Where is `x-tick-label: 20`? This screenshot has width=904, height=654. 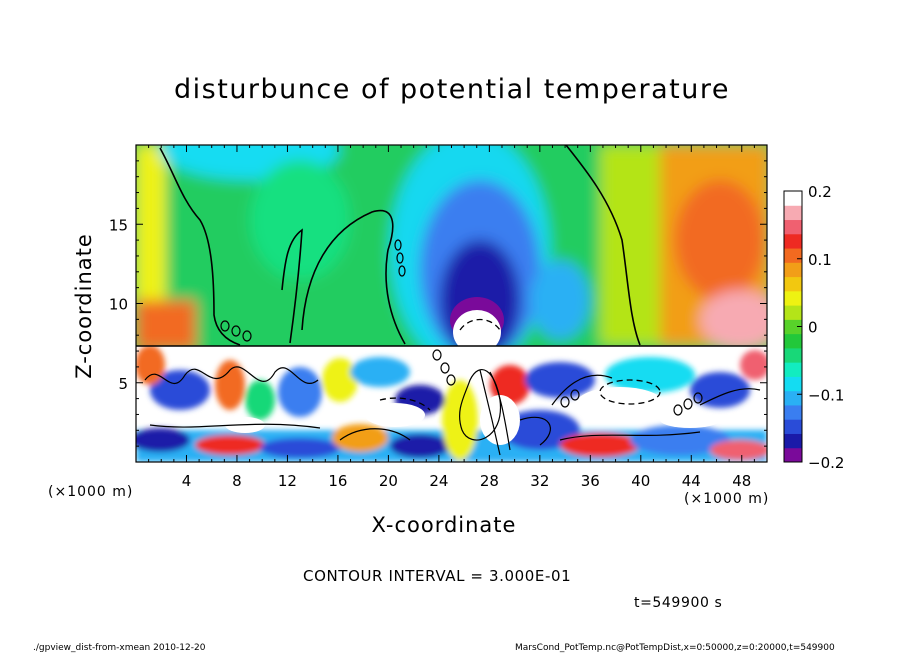
x-tick-label: 20 is located at coordinates (388, 481).